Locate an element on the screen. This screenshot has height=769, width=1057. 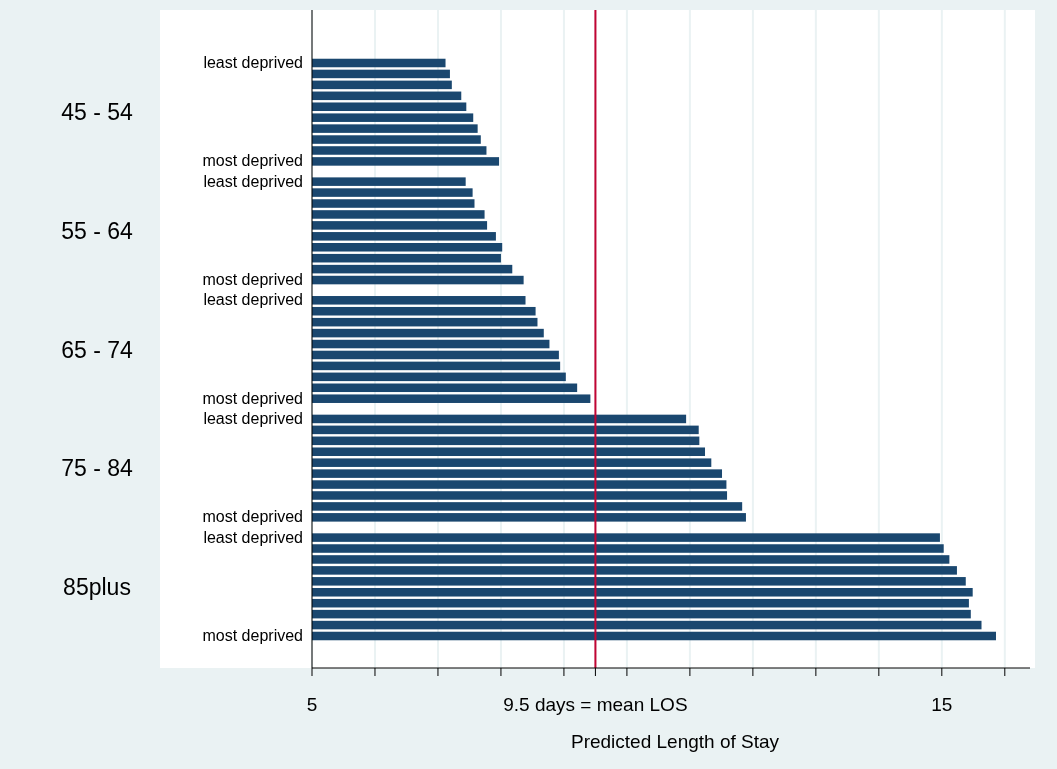
text: 75 - 84 is located at coordinates (97, 468).